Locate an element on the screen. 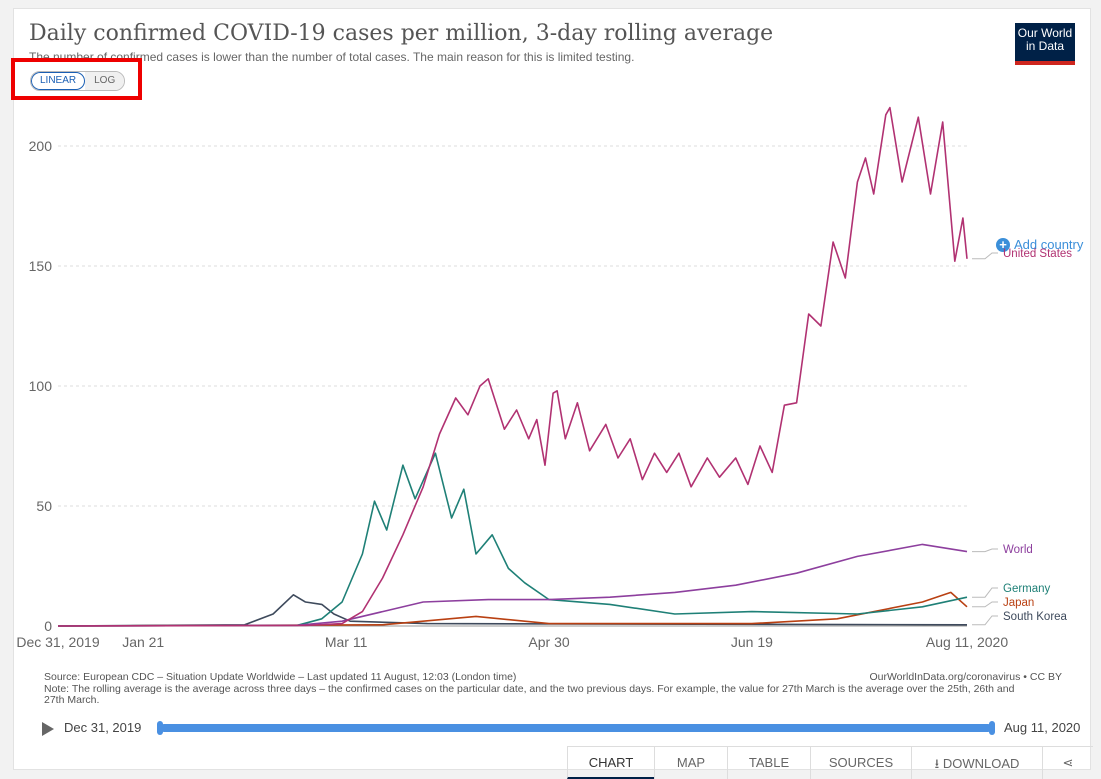 The width and height of the screenshot is (1101, 779). y-tick-label: 200 is located at coordinates (41, 146).